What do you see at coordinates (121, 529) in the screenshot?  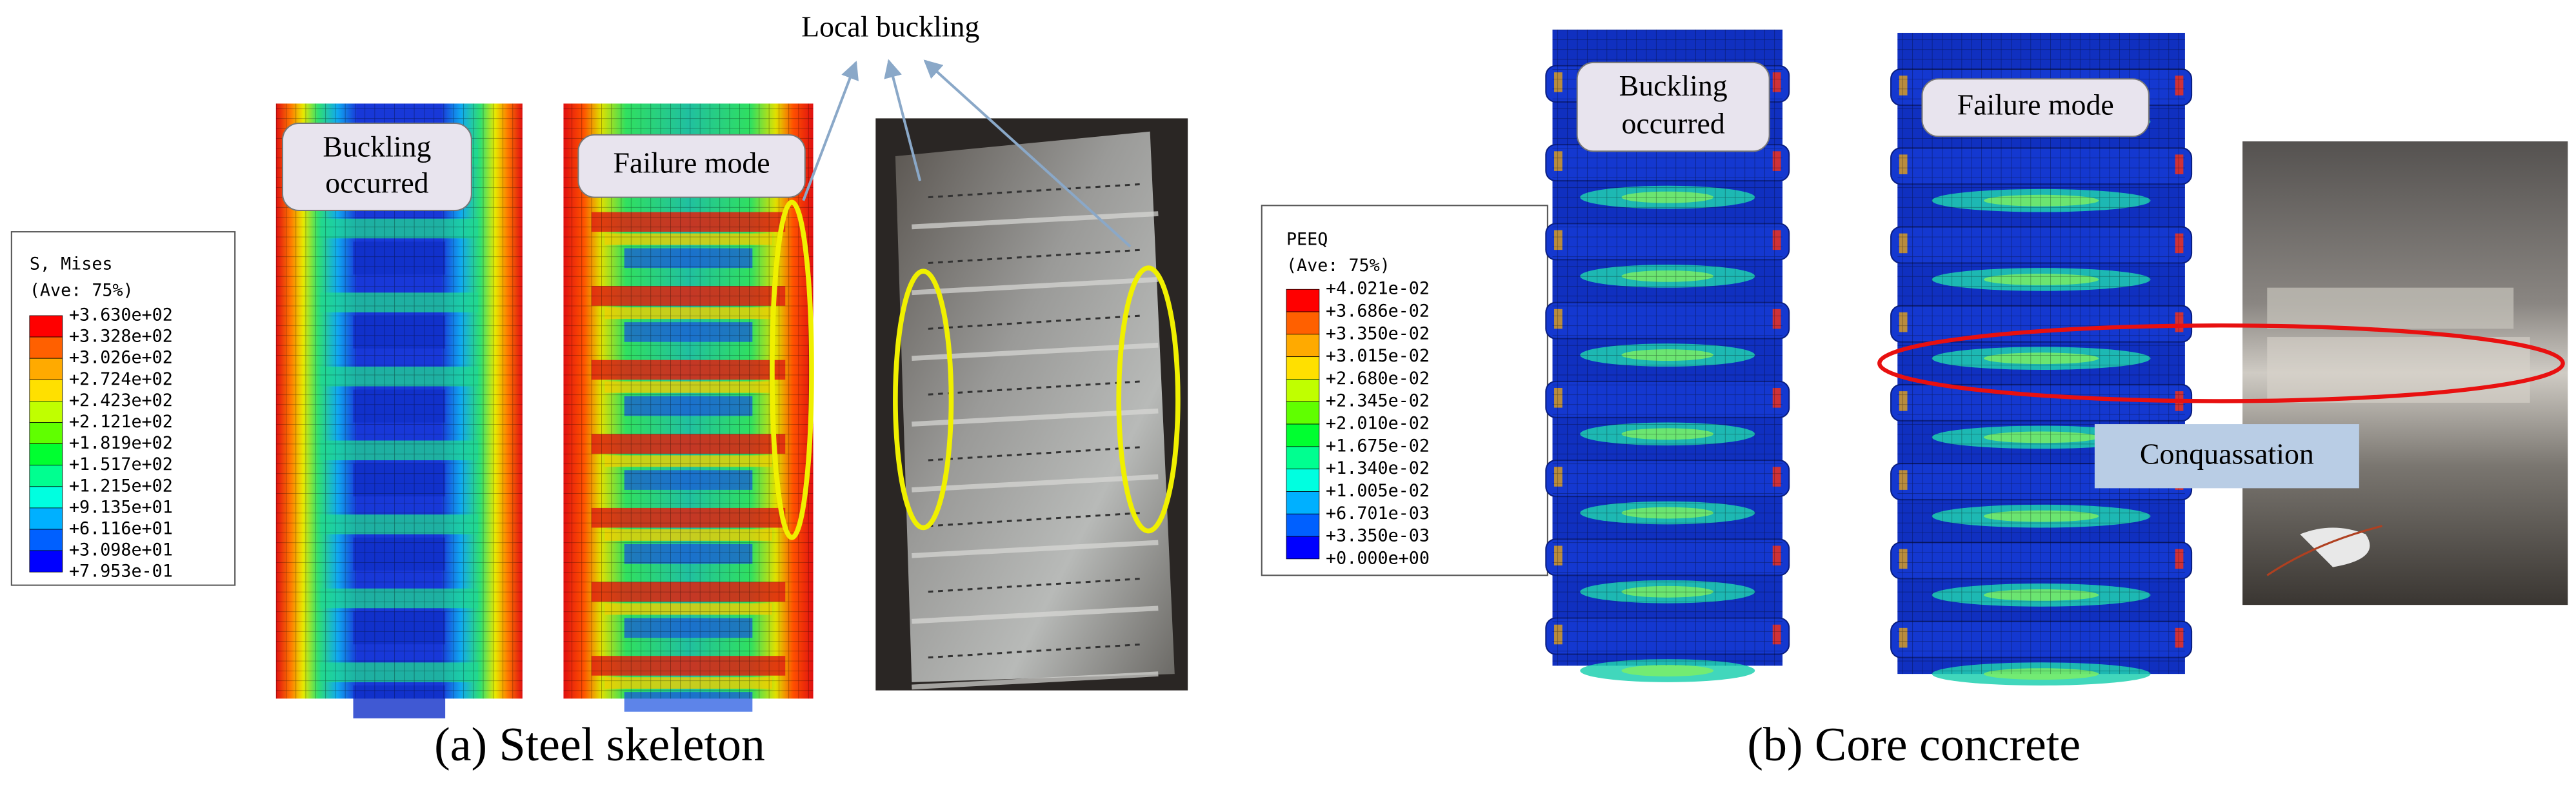 I see `legend-label: +6.116e+01` at bounding box center [121, 529].